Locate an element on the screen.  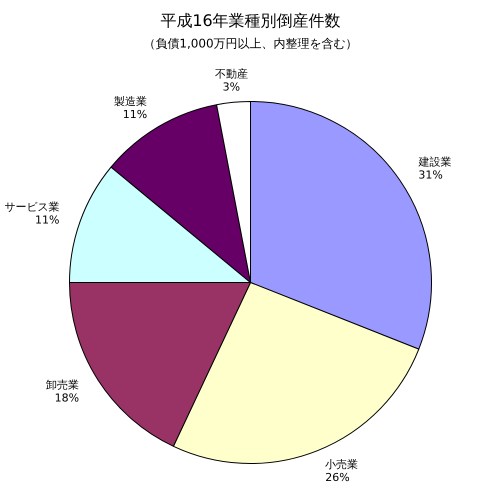
slice-label: 建設業 is located at coordinates (434, 161).